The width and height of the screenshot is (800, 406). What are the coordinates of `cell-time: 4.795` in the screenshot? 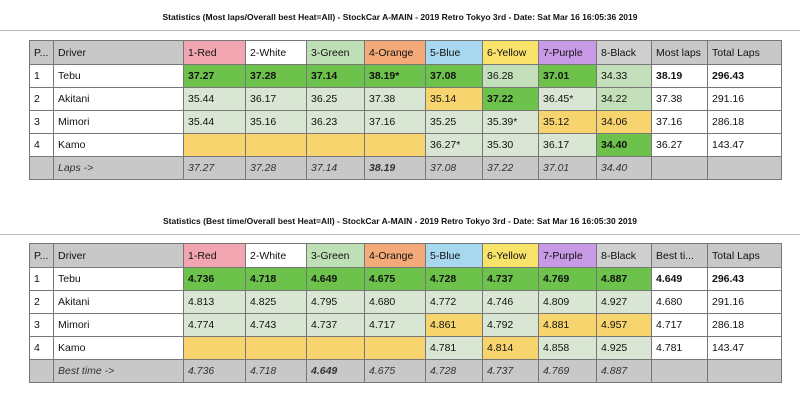 It's located at (335, 302).